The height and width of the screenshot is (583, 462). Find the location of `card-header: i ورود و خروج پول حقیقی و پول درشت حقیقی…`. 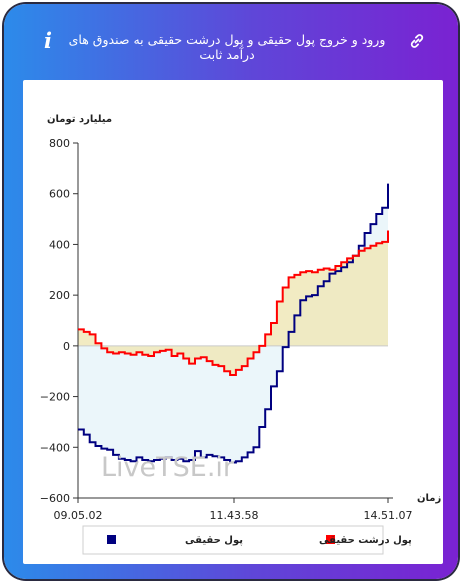

card-header: i ورود و خروج پول حقیقی و پول درشت حقیقی… is located at coordinates (231, 40).